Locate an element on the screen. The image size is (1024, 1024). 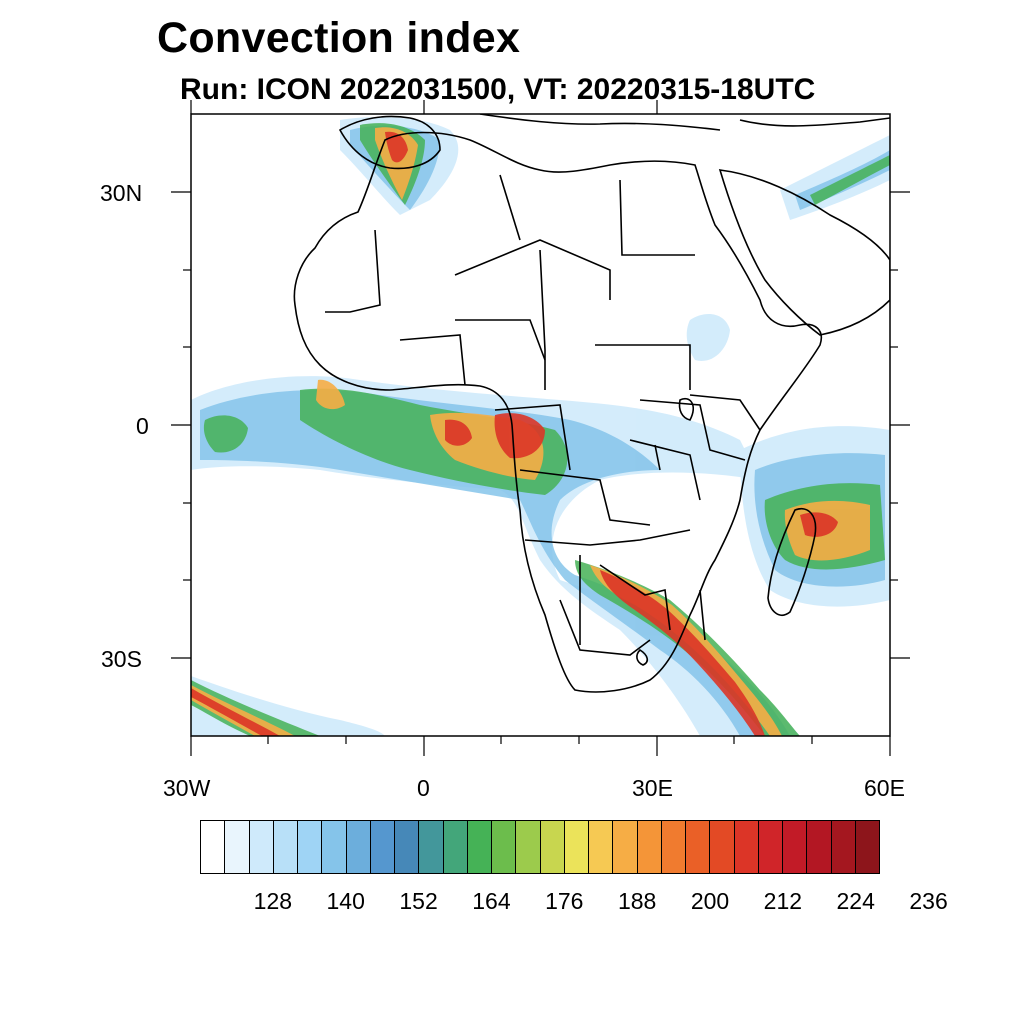
colorbar-tick-label: 152 is located at coordinates (418, 901).